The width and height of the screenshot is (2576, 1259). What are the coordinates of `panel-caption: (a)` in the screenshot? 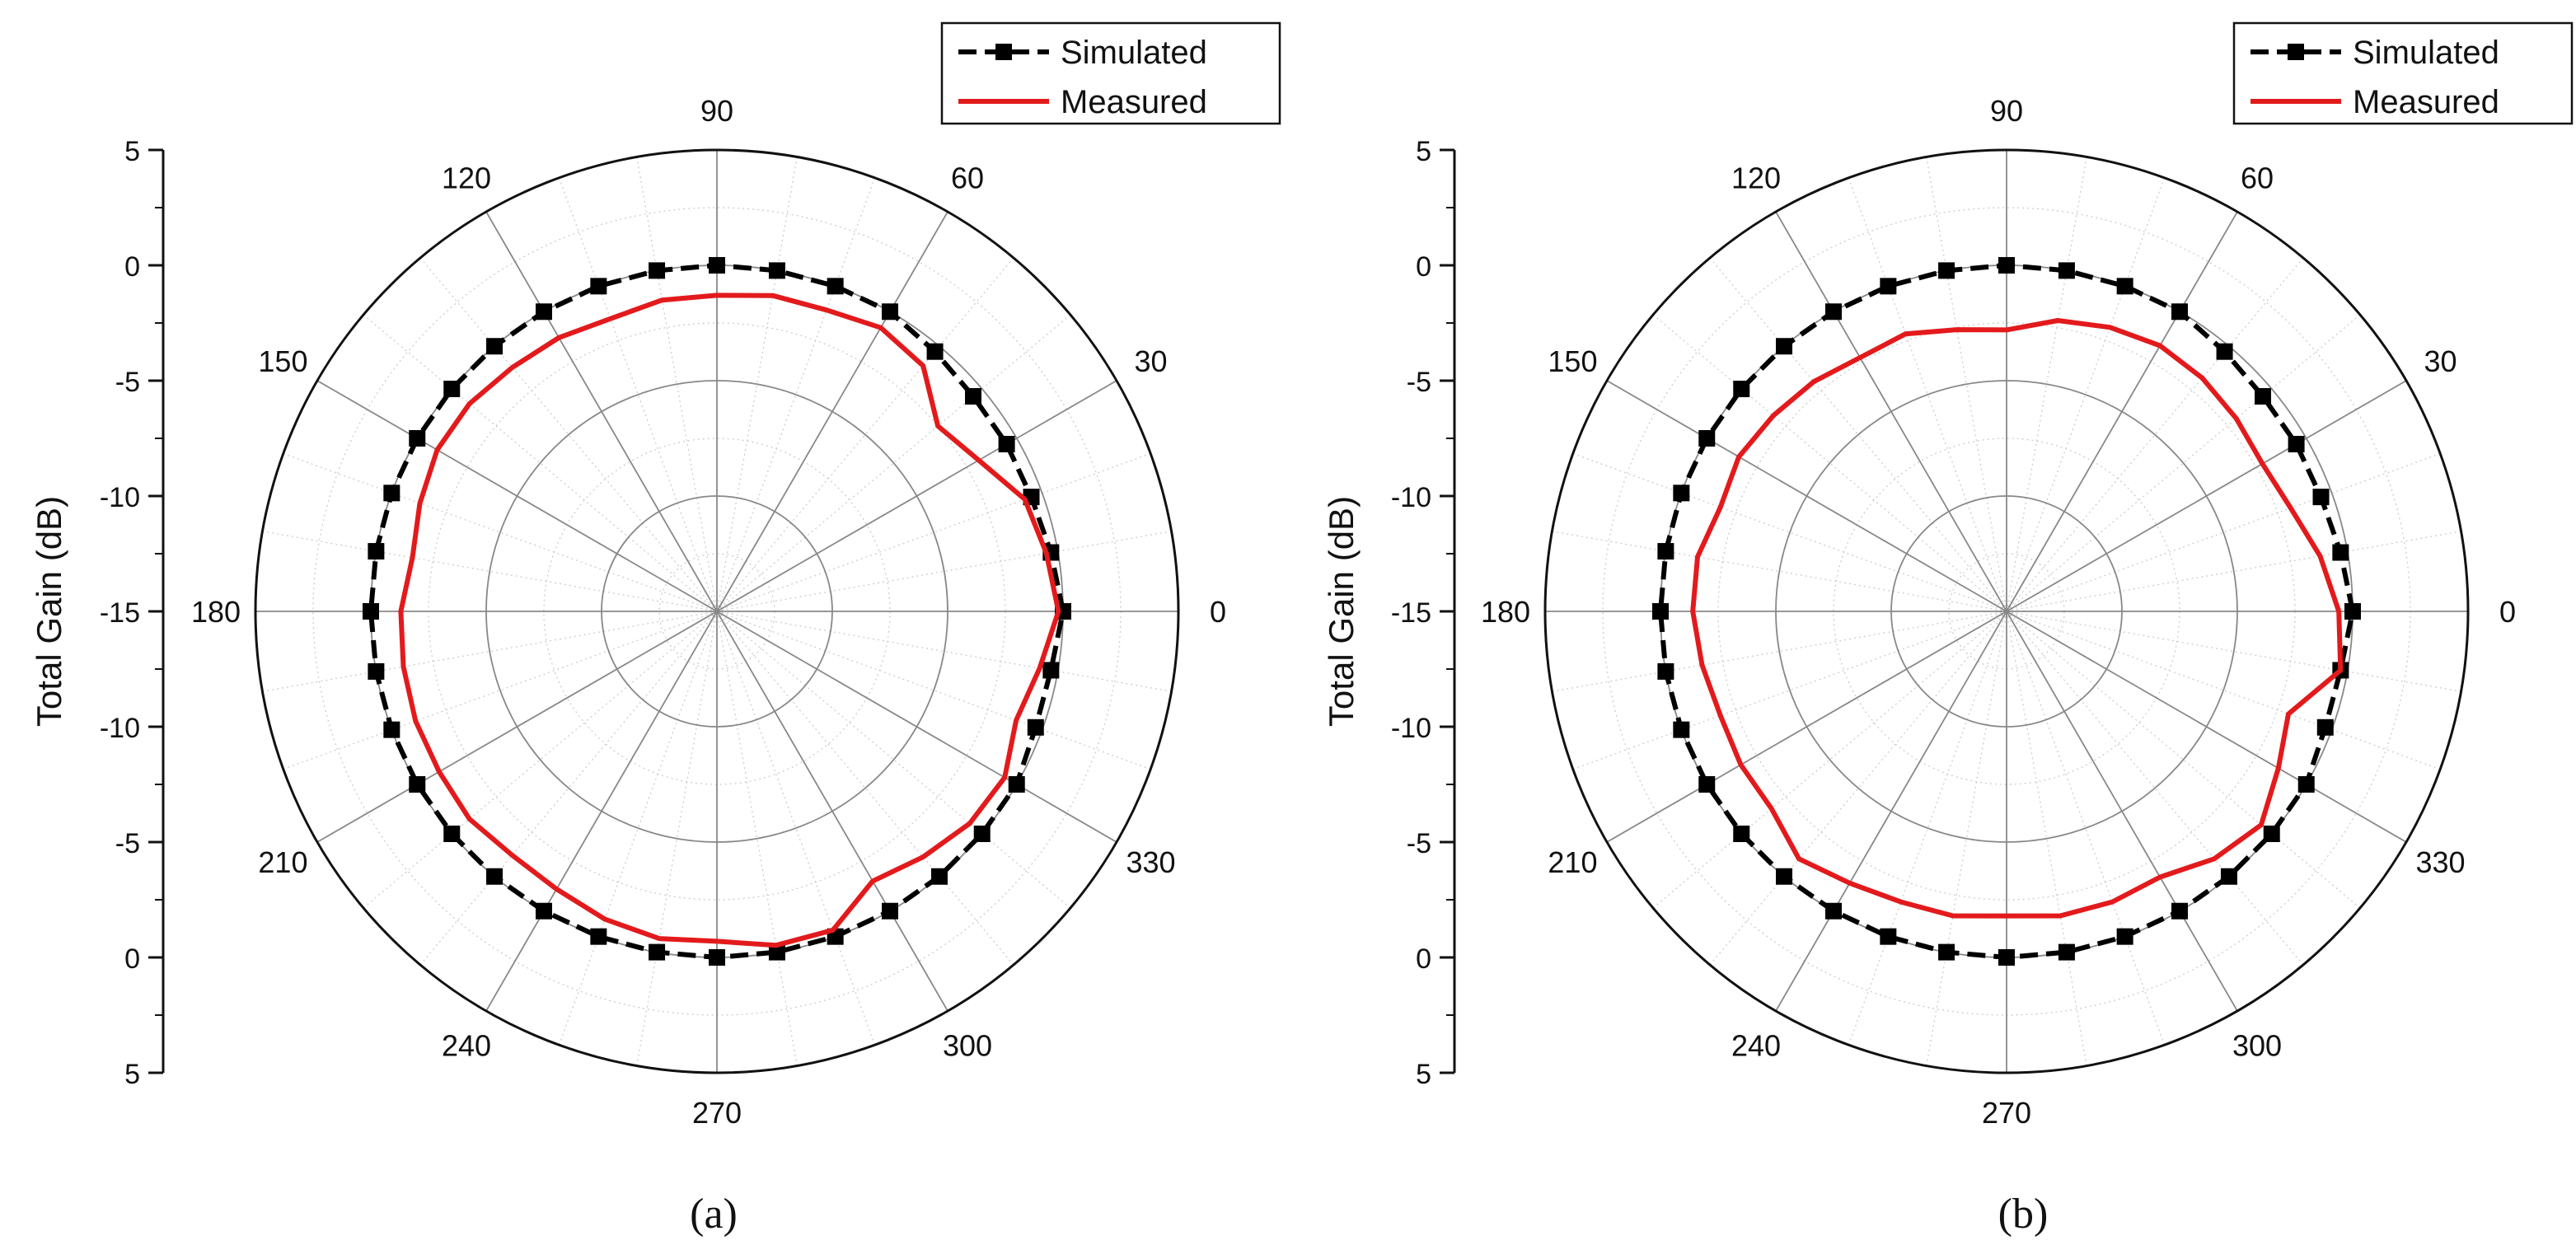 It's located at (714, 1214).